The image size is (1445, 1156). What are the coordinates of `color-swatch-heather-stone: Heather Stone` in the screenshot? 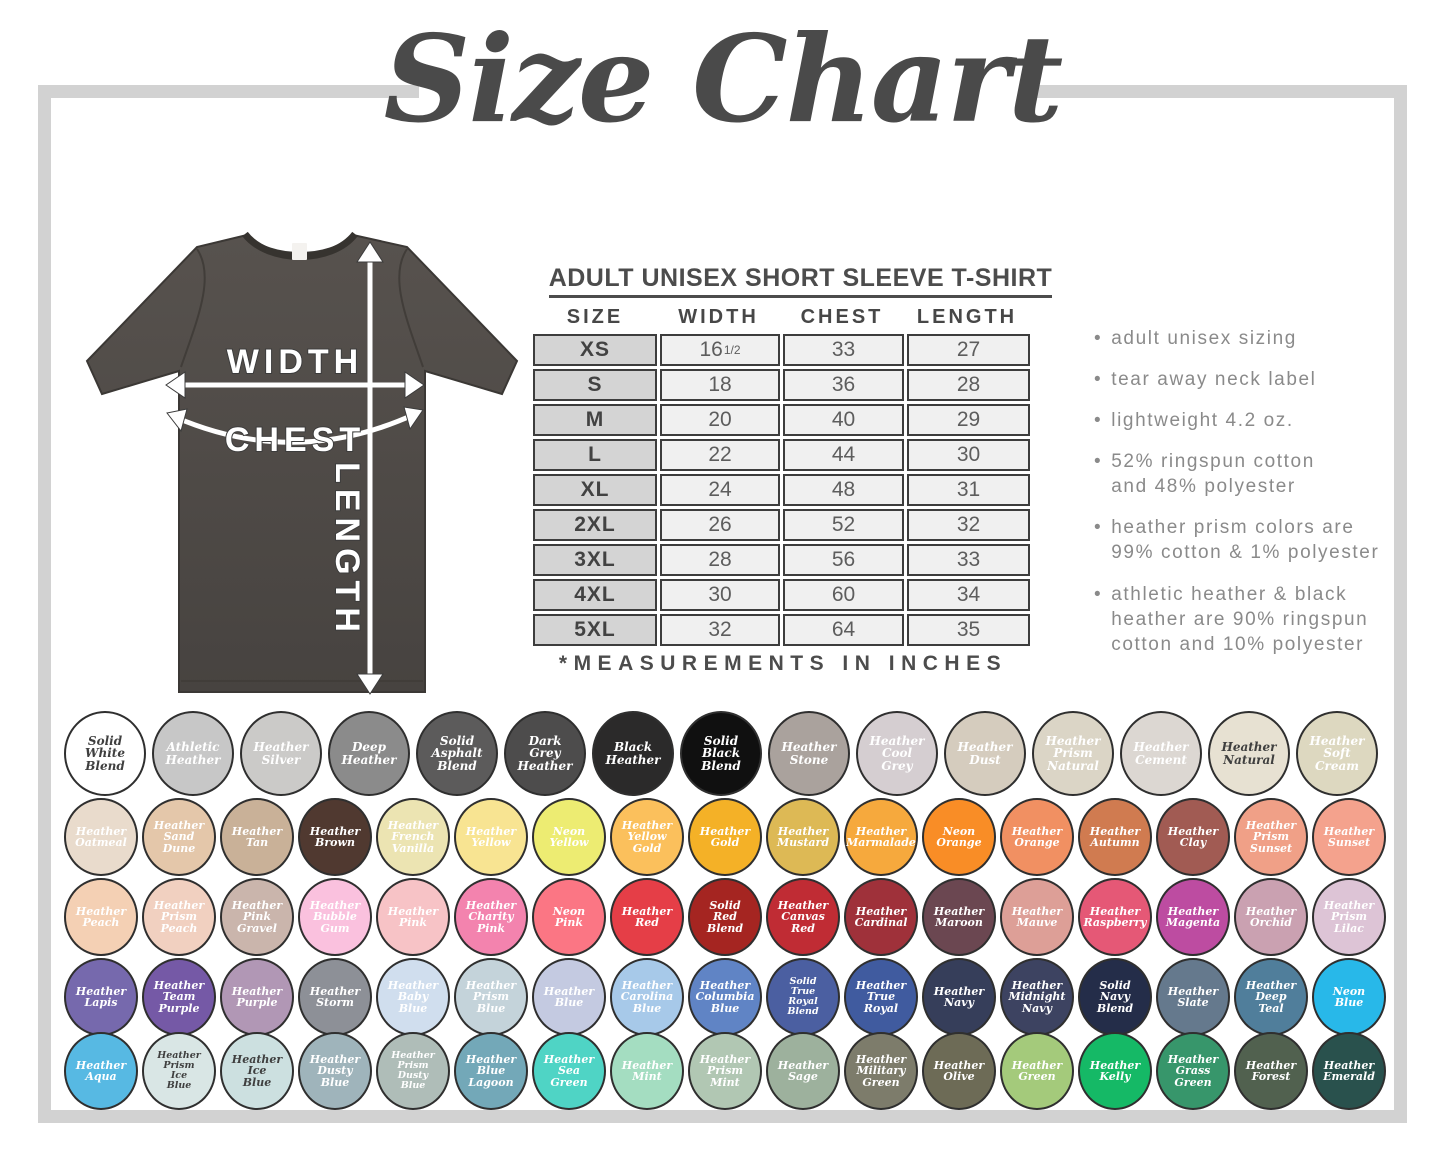 It's located at (809, 753).